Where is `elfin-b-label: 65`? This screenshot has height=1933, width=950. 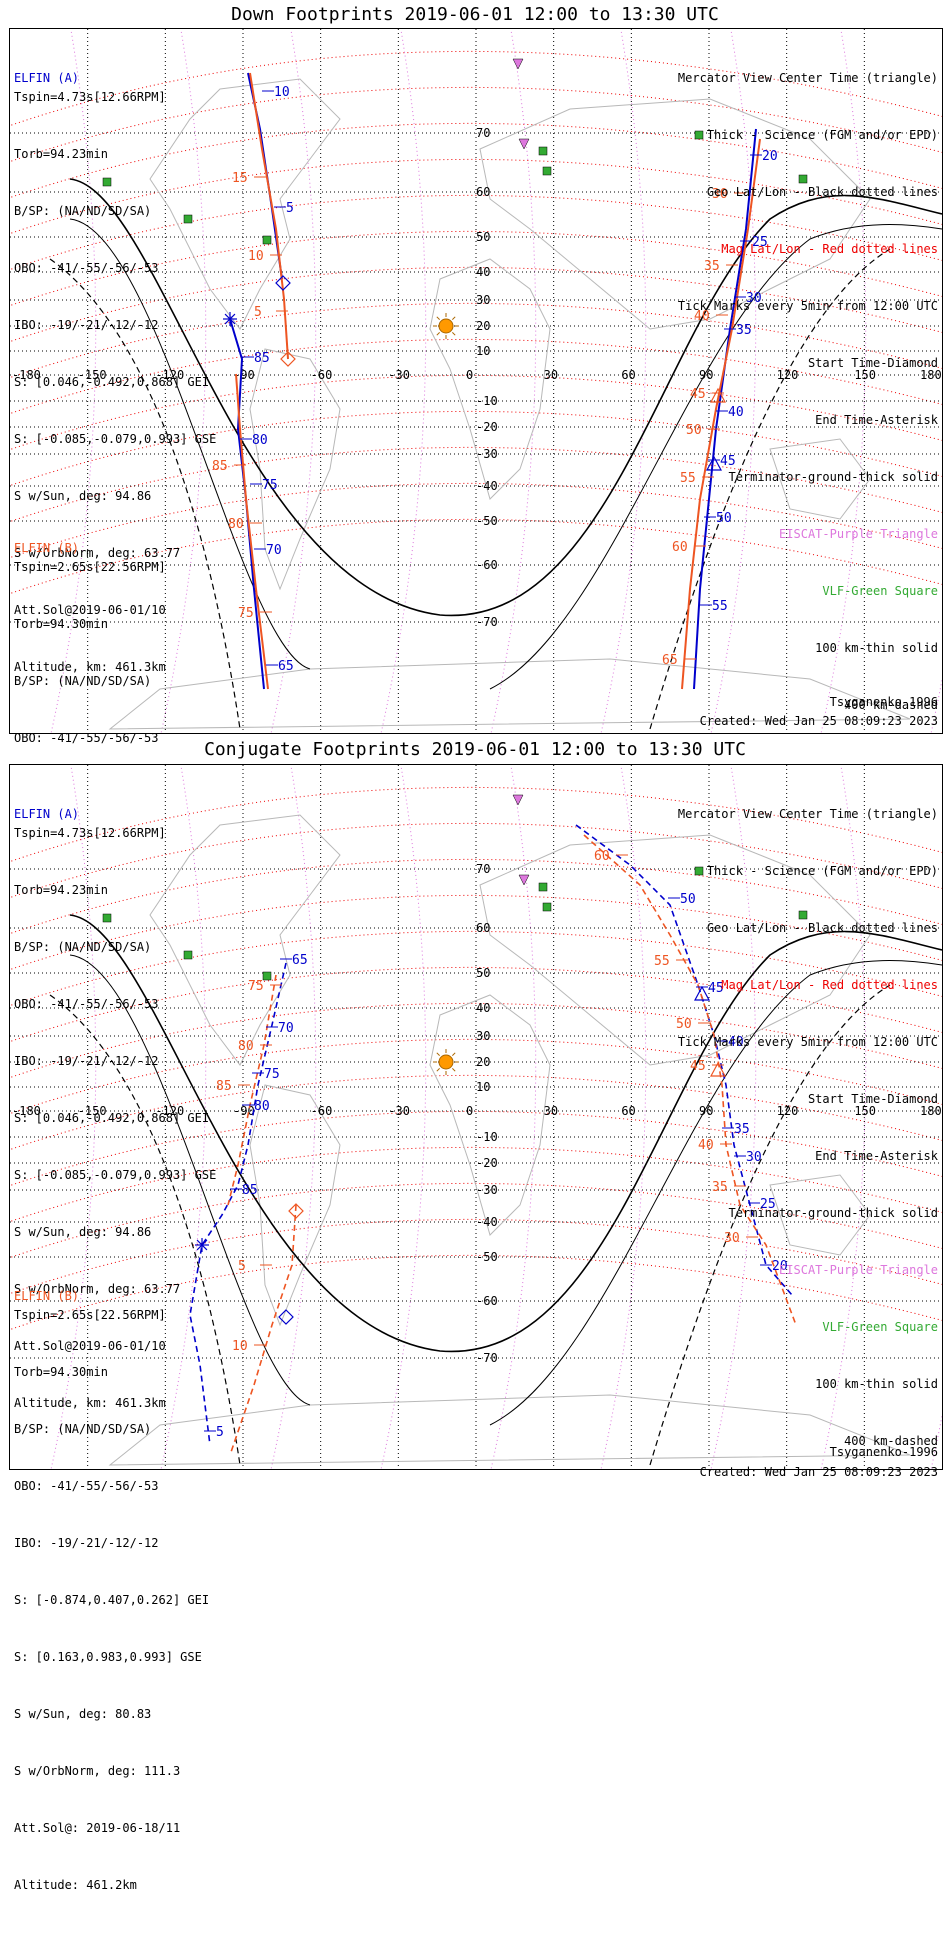
elfin-b-label: 65 is located at coordinates (670, 660).